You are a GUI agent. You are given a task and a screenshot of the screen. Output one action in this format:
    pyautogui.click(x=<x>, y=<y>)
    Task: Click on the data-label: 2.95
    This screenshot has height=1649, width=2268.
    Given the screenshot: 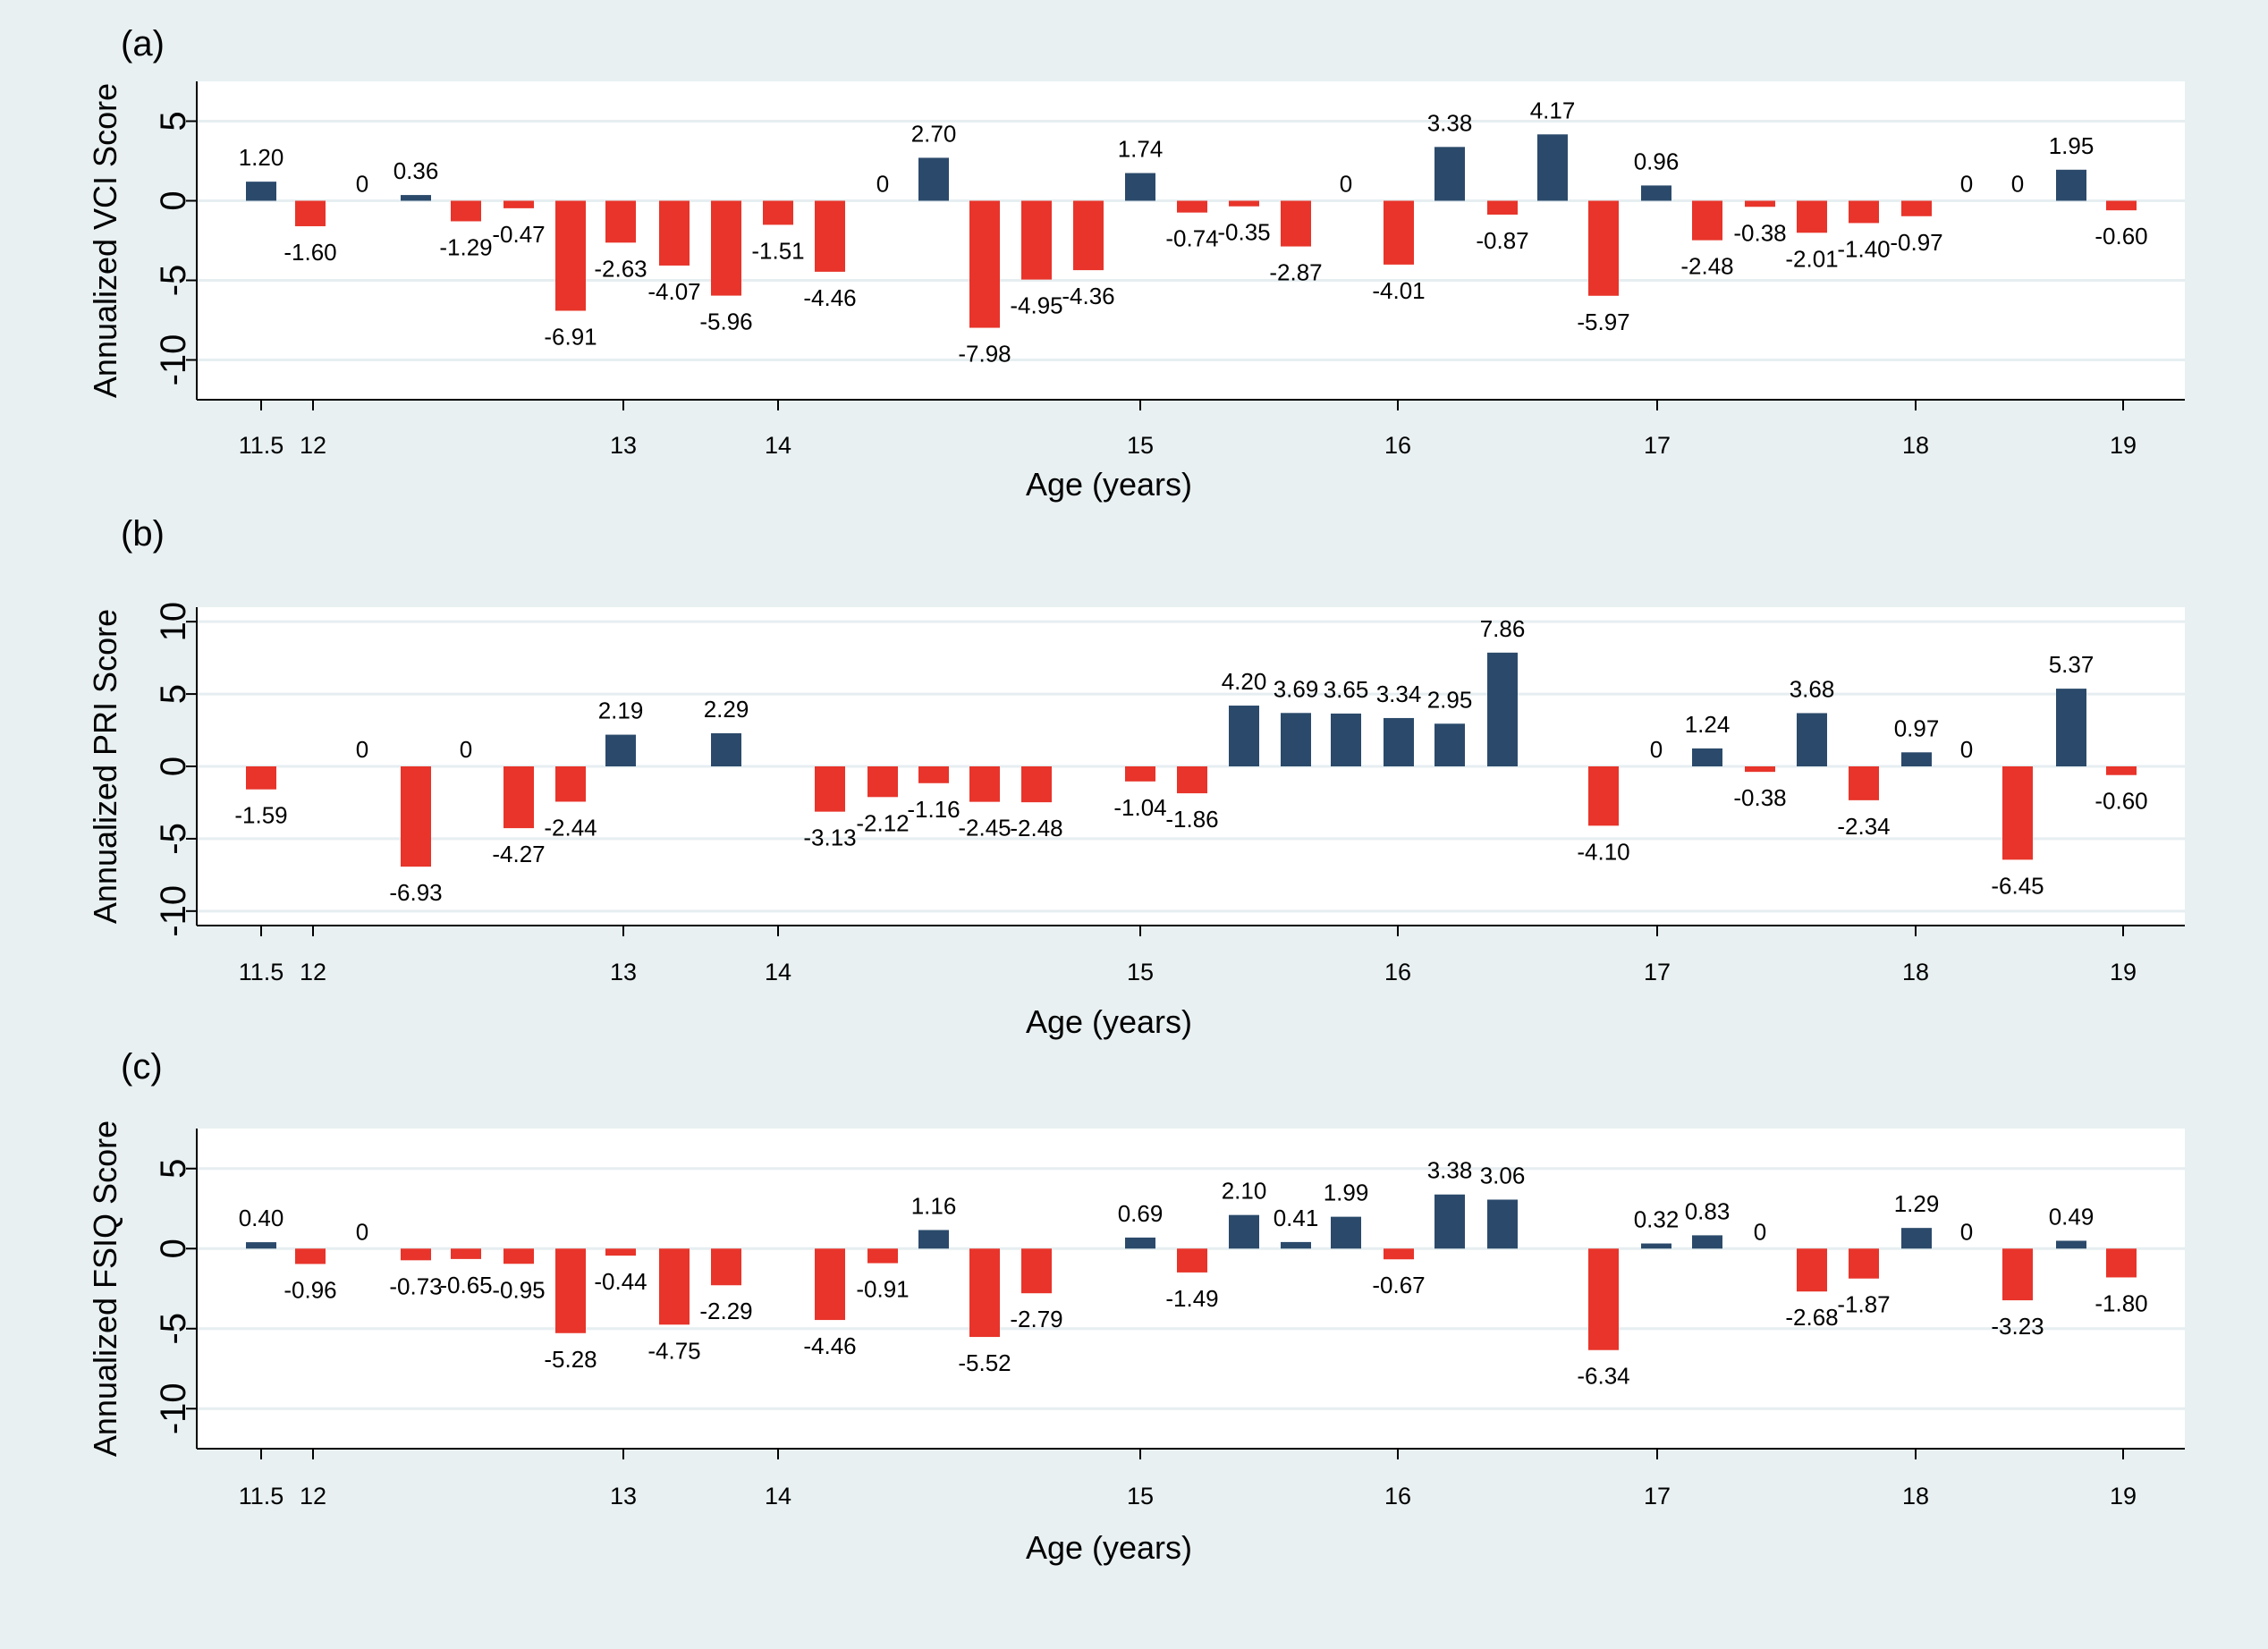 What is the action you would take?
    pyautogui.click(x=1450, y=699)
    